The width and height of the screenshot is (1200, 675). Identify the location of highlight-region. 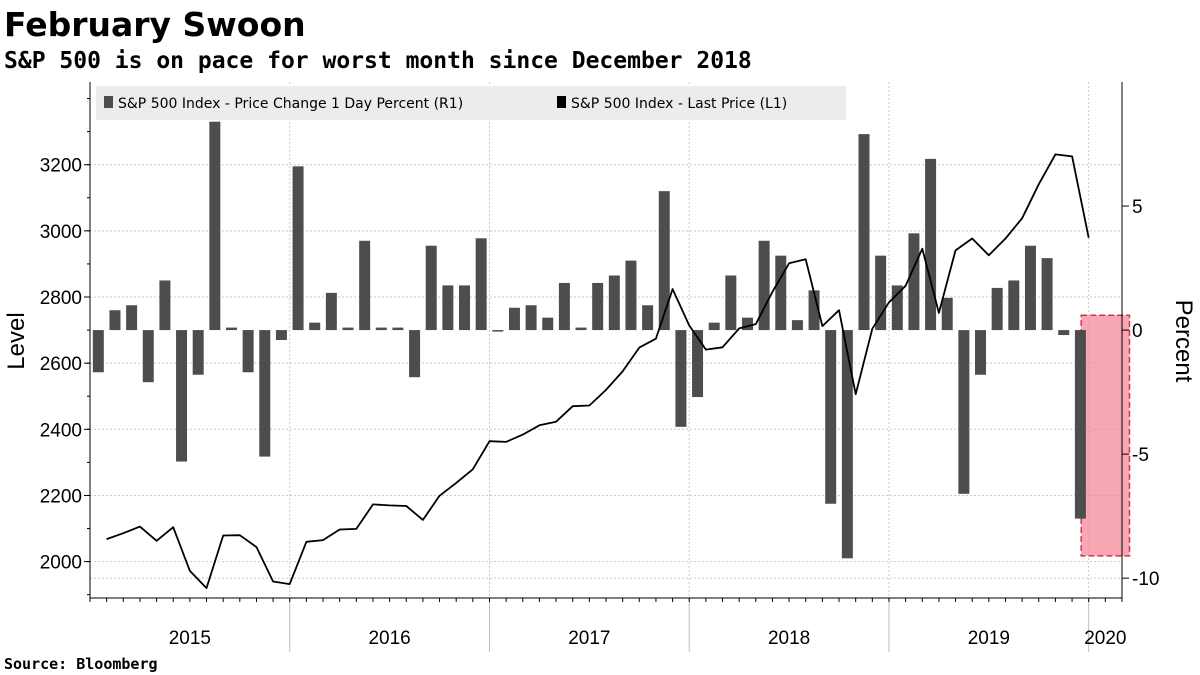
(1105, 435).